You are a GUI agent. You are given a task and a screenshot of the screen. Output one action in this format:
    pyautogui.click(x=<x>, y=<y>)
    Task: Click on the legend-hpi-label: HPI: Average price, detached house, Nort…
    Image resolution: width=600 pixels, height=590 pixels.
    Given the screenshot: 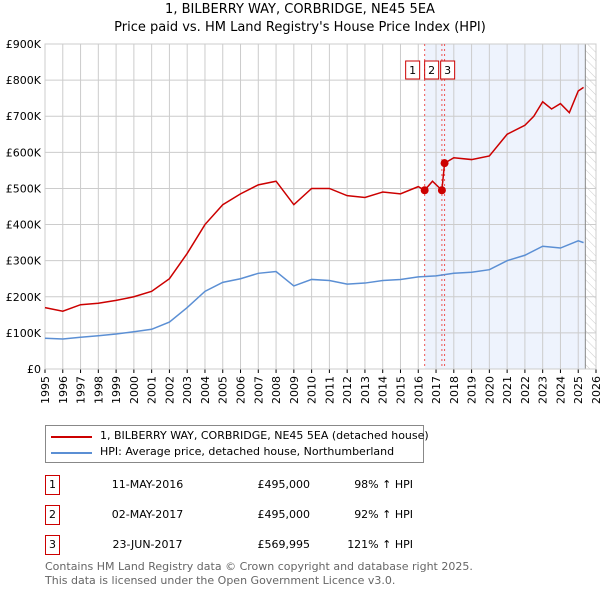 What is the action you would take?
    pyautogui.click(x=247, y=451)
    